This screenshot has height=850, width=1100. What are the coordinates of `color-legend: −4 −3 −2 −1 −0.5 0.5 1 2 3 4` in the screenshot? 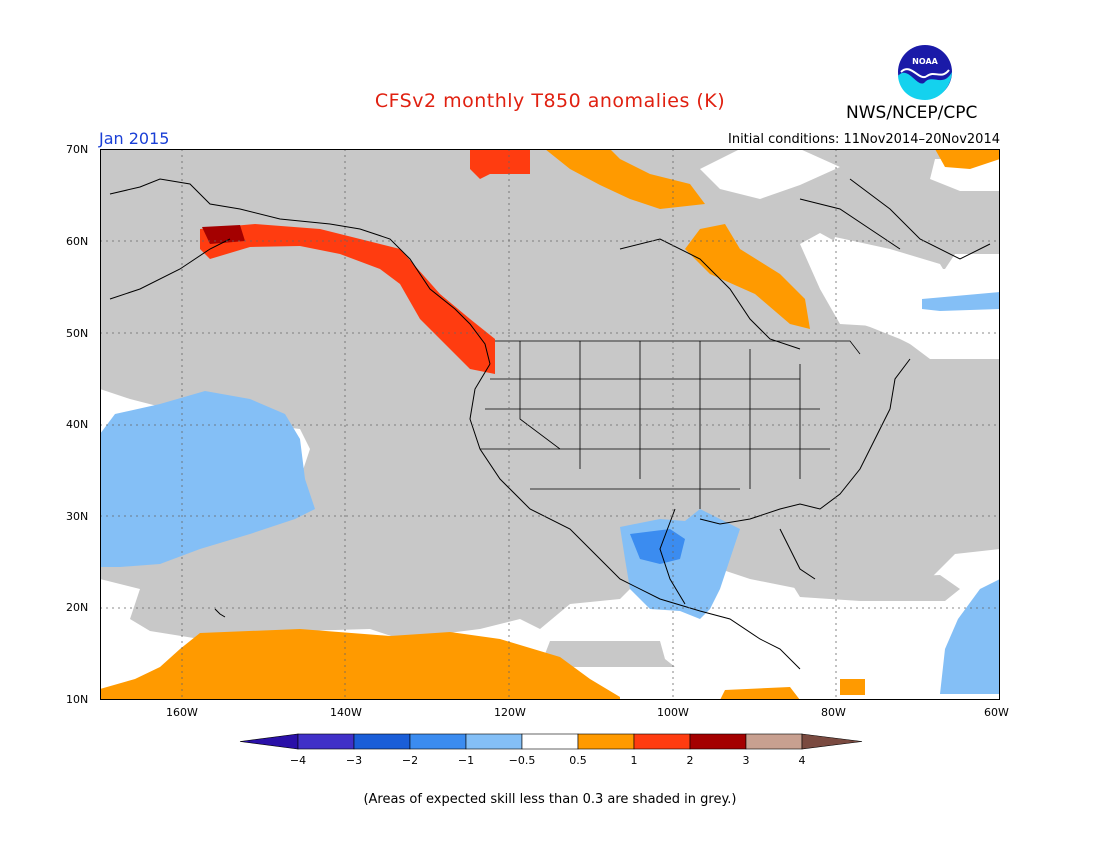 It's located at (551, 750).